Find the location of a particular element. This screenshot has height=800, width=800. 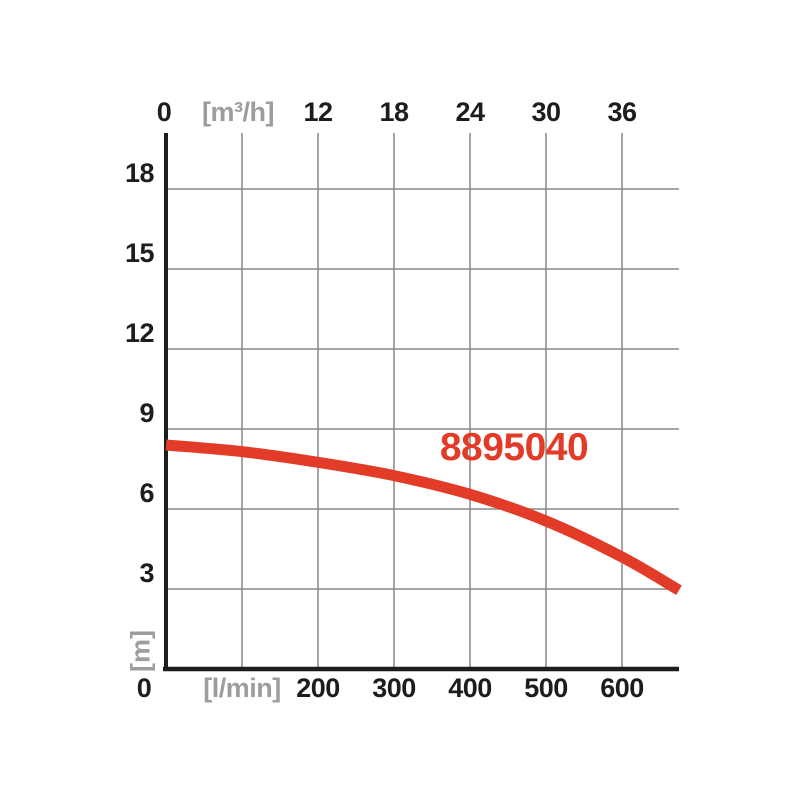

curve-series-label: 8895040 is located at coordinates (514, 447).